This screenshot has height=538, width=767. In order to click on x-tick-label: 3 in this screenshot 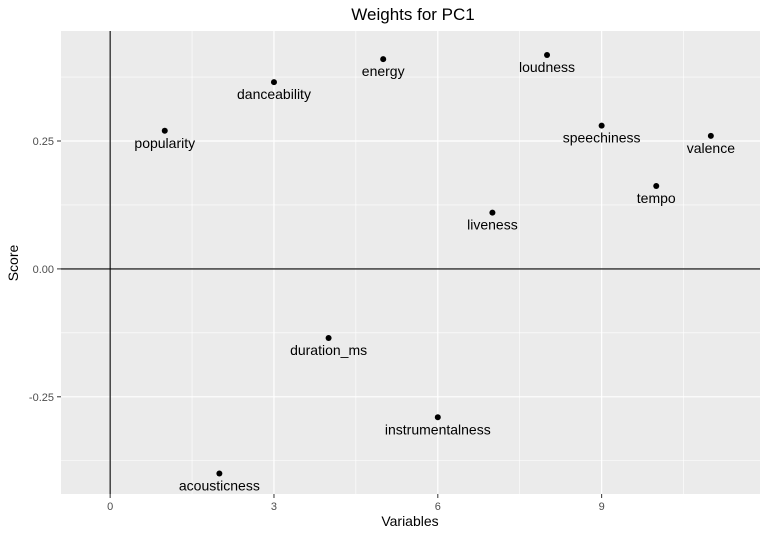, I will do `click(274, 507)`.